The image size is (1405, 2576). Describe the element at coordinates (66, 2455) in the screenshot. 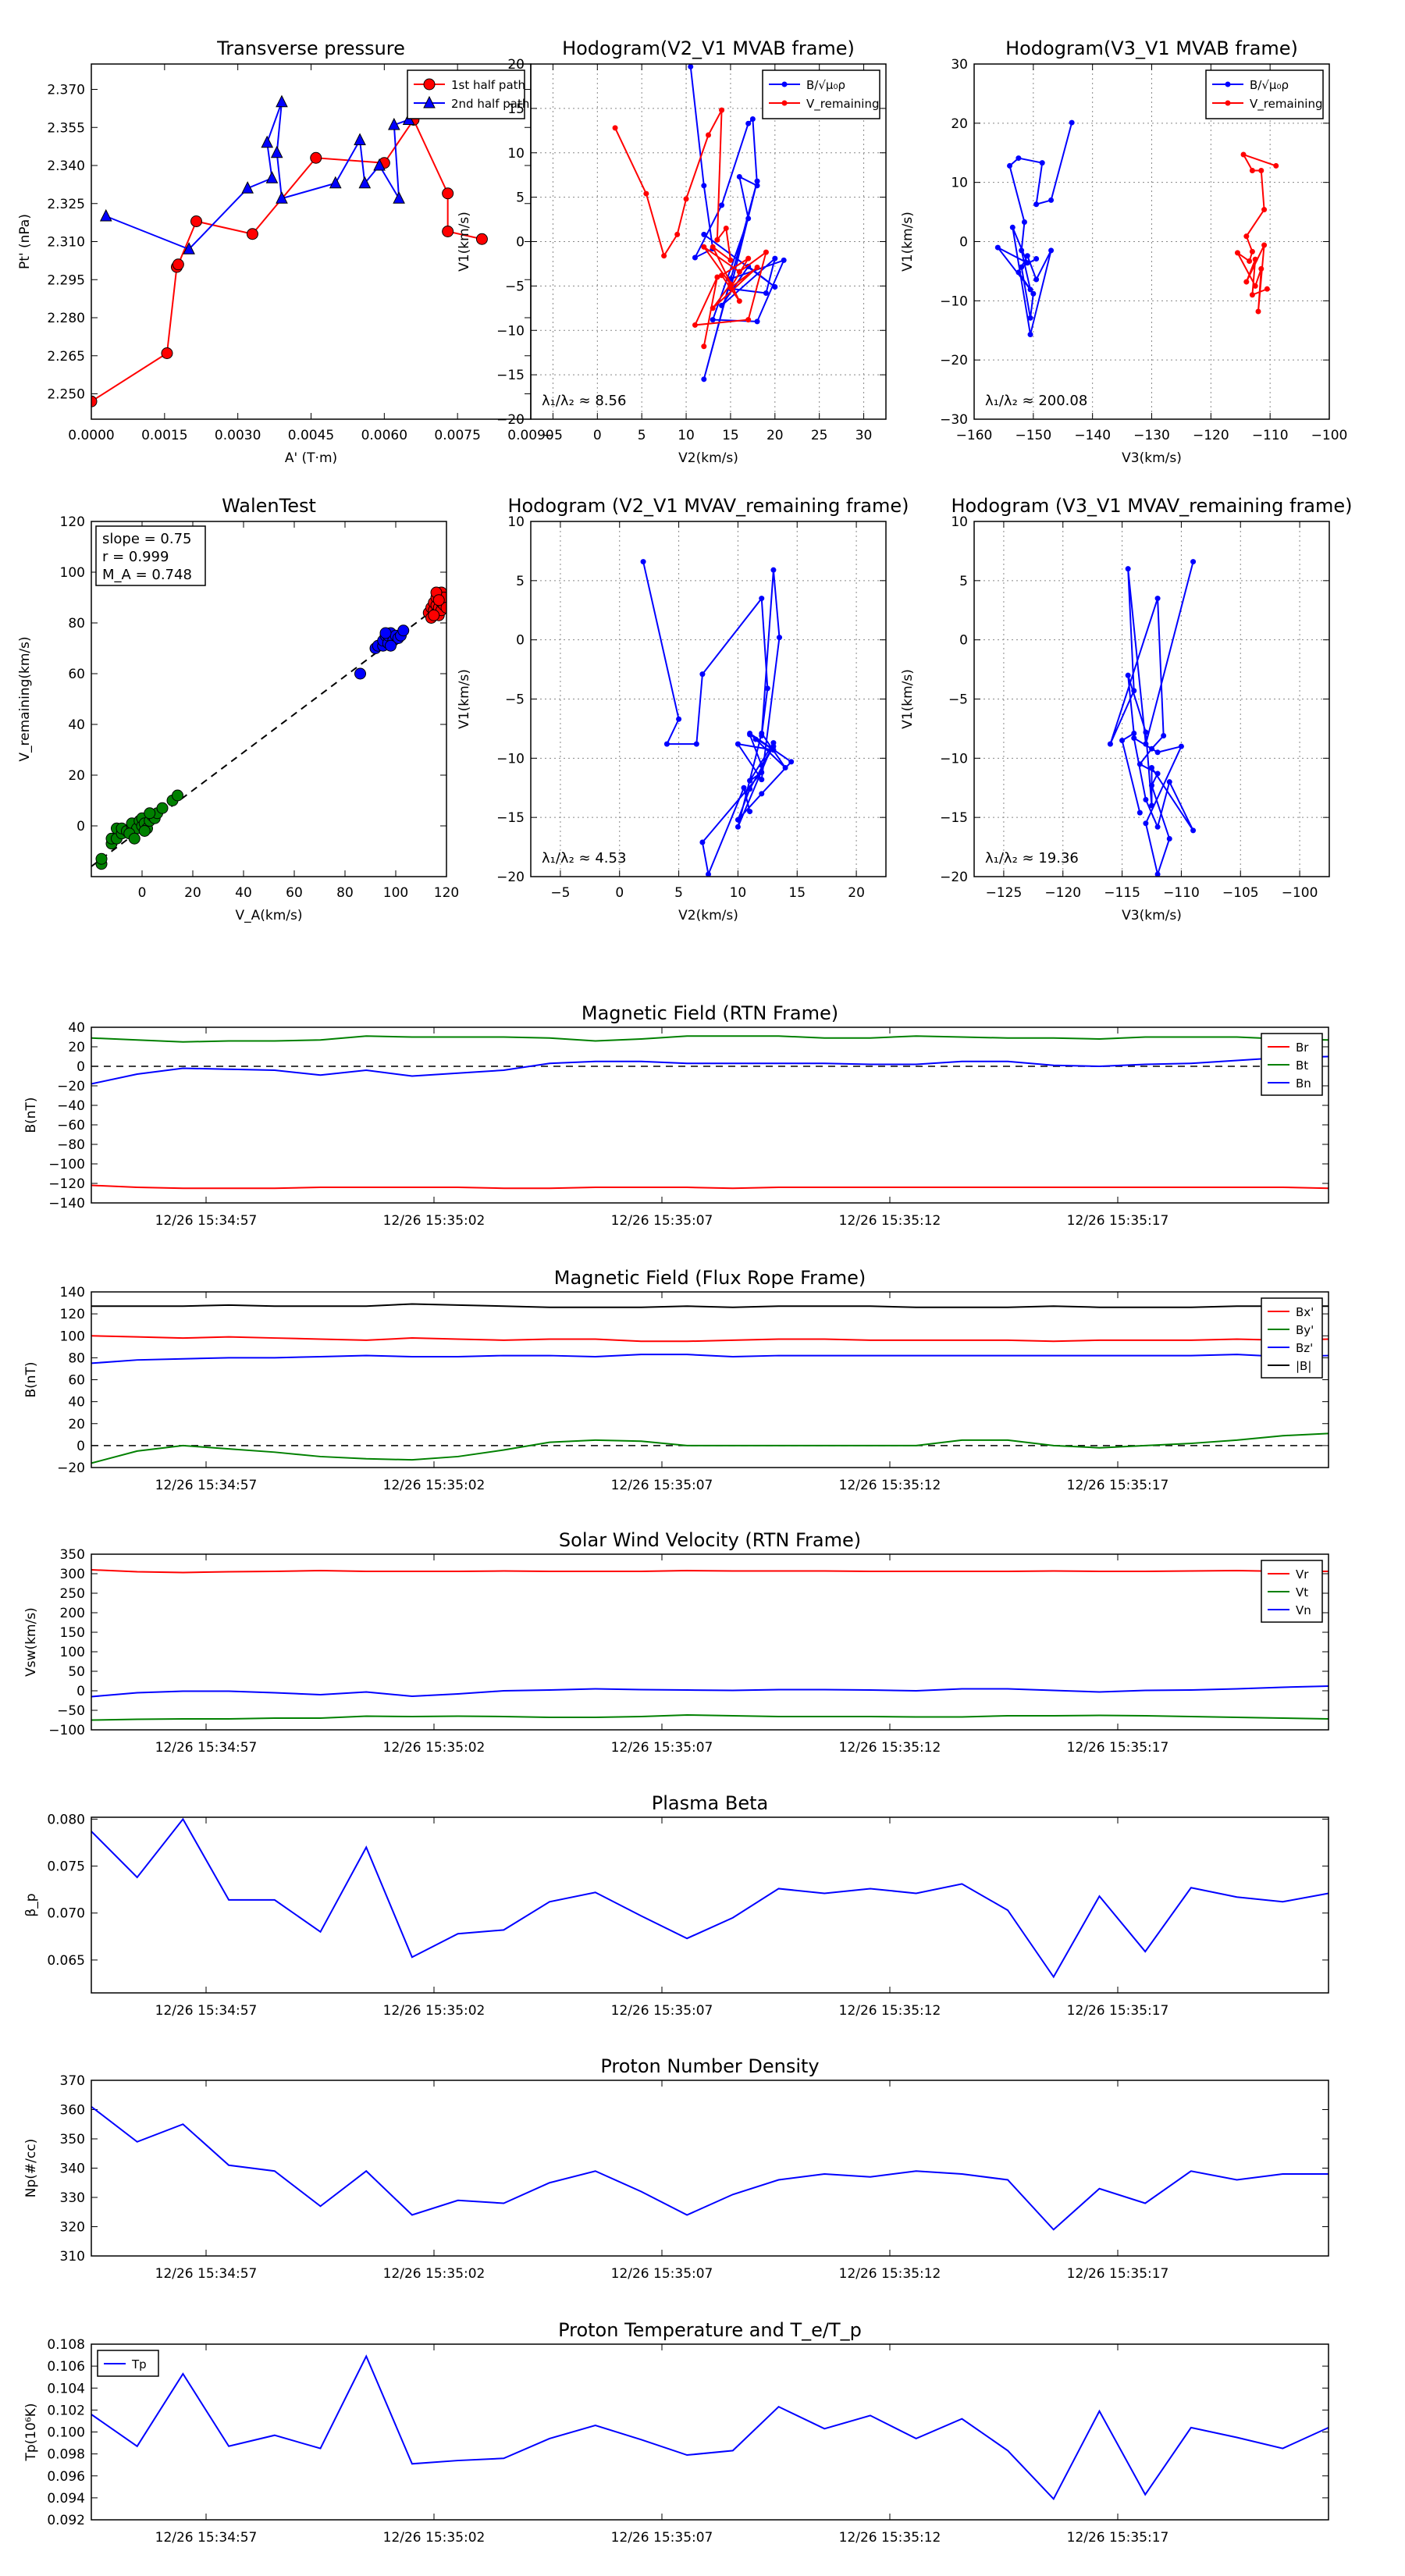

I see `y-tick-label: 0.098` at that location.